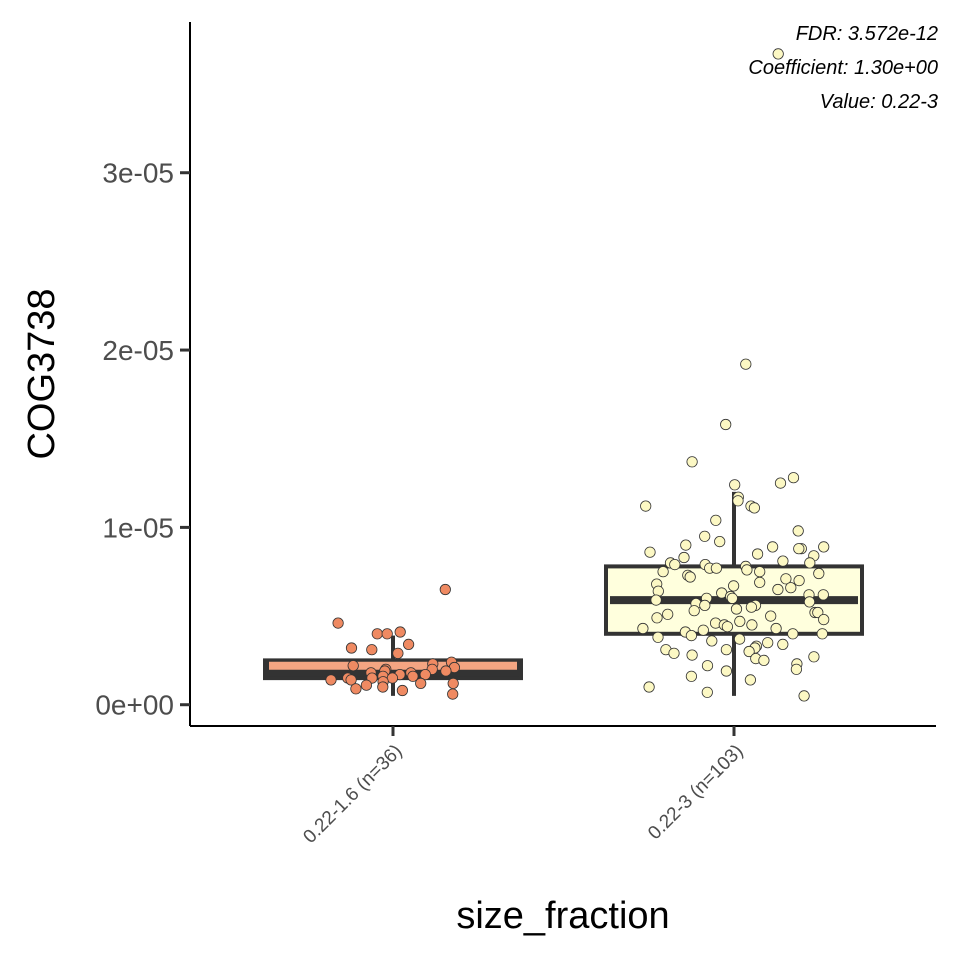 The height and width of the screenshot is (960, 960). What do you see at coordinates (843, 68) in the screenshot?
I see `stat-annotation: Coefficient: 1.30e+00` at bounding box center [843, 68].